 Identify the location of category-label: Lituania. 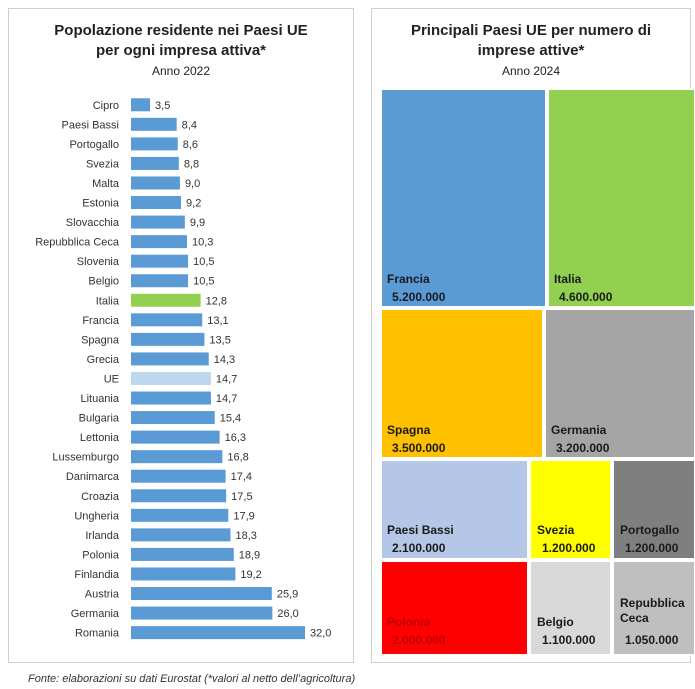
(99, 399).